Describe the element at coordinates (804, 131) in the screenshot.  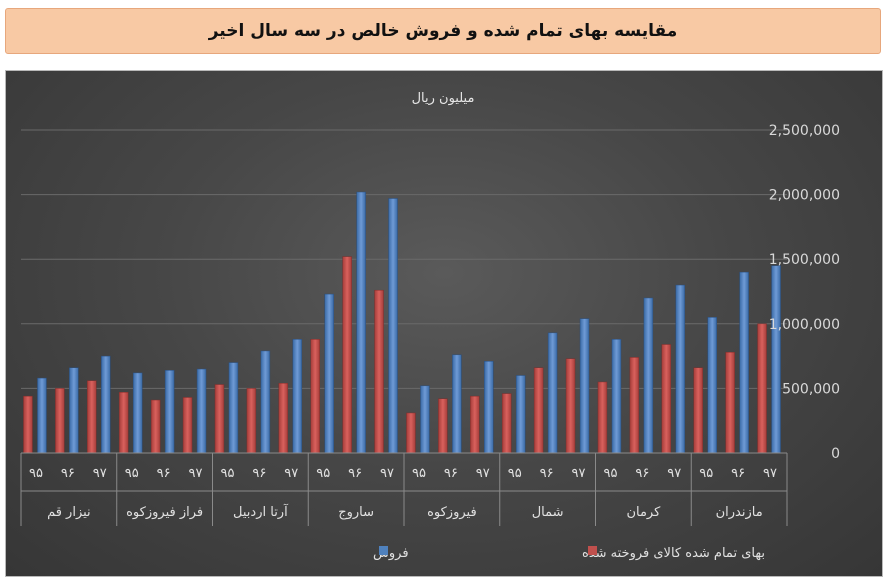
I see `y-tick-label: 2,500,000` at that location.